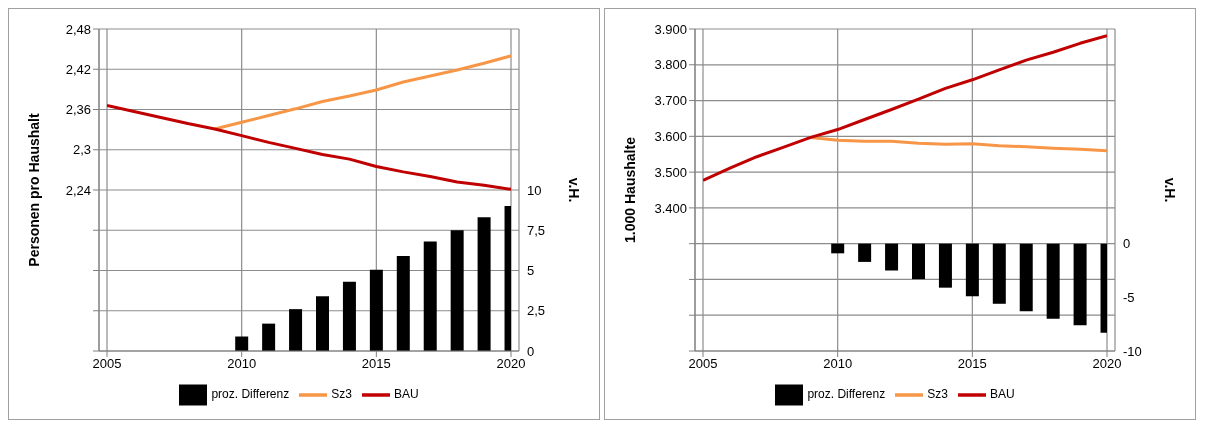 The height and width of the screenshot is (423, 1208). I want to click on y-tick-label: 3.600, so click(670, 136).